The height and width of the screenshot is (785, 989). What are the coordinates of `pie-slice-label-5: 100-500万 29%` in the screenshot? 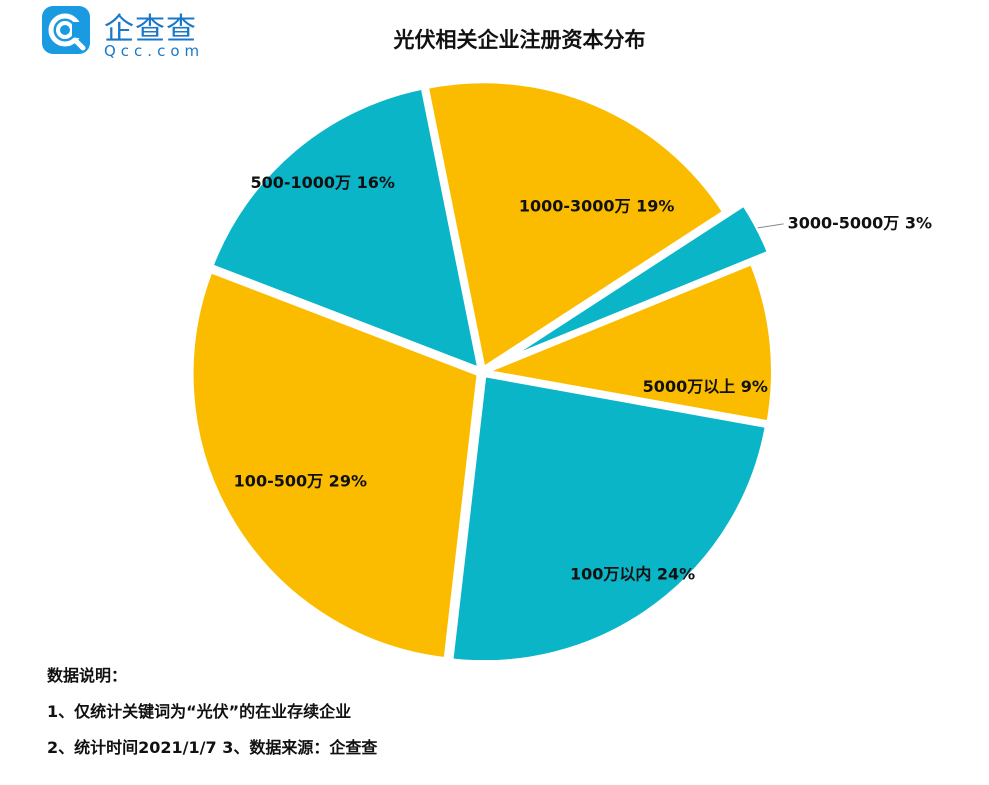 It's located at (300, 481).